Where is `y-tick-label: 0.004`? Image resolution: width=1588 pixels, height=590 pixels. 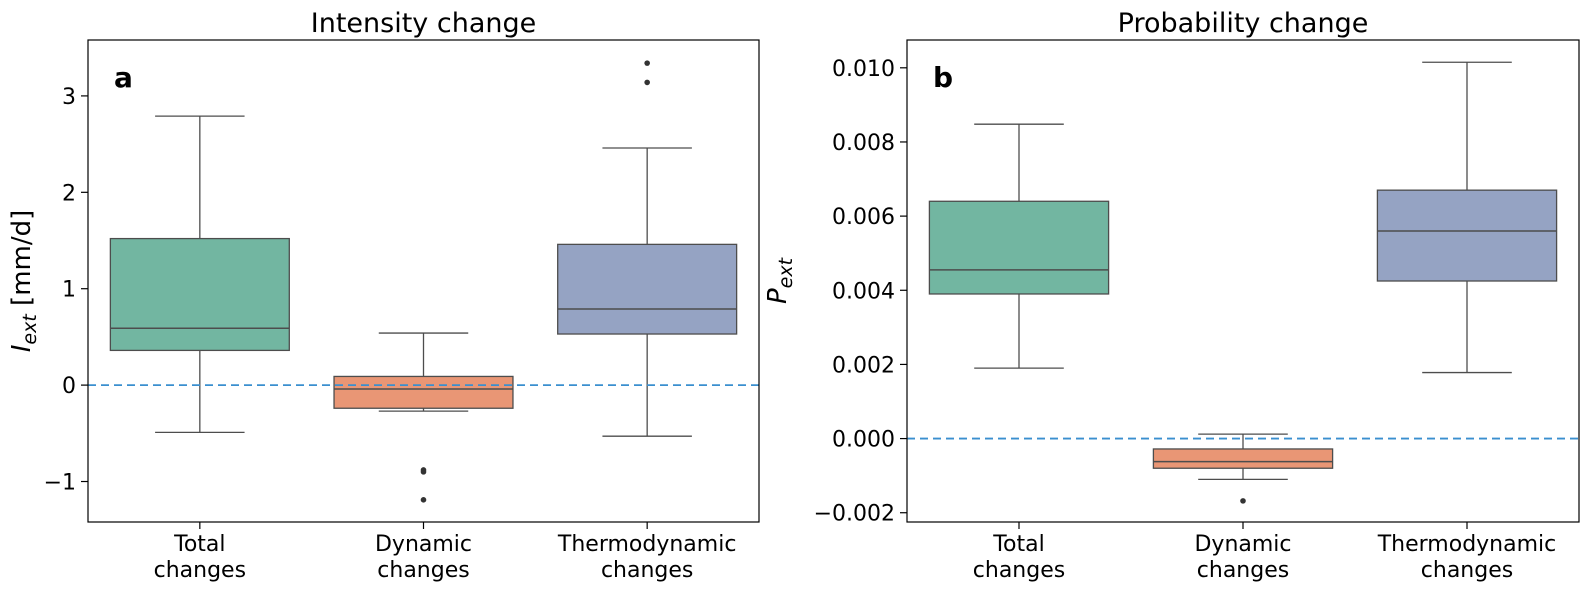 y-tick-label: 0.004 is located at coordinates (863, 291).